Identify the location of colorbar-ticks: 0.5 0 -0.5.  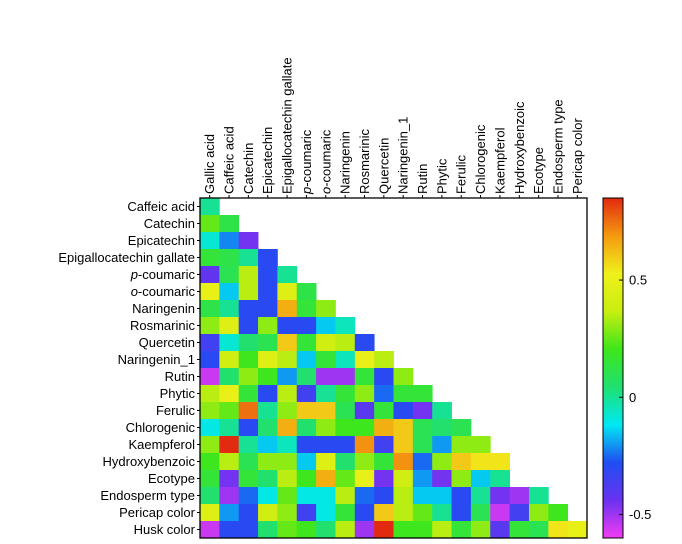
(635, 397).